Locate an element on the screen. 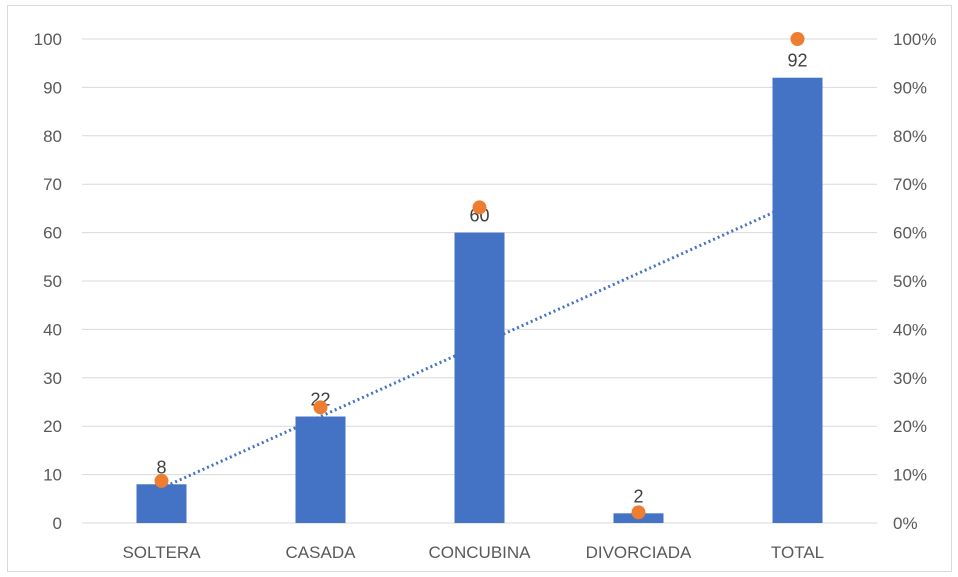 The image size is (958, 577). right-axis-tick-label: 60% is located at coordinates (910, 233).